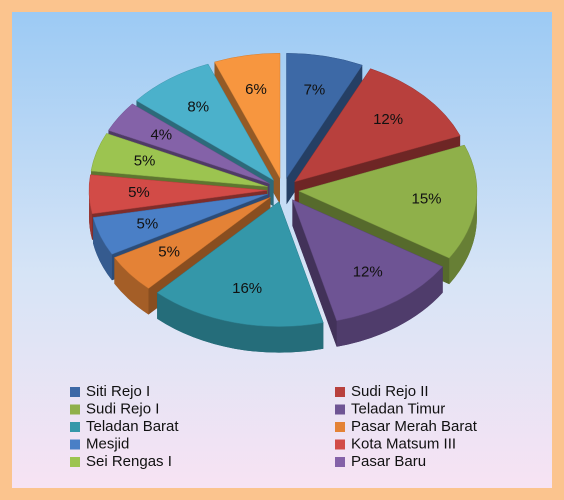 This screenshot has height=500, width=564. I want to click on legend-label: Teladan Timur, so click(398, 408).